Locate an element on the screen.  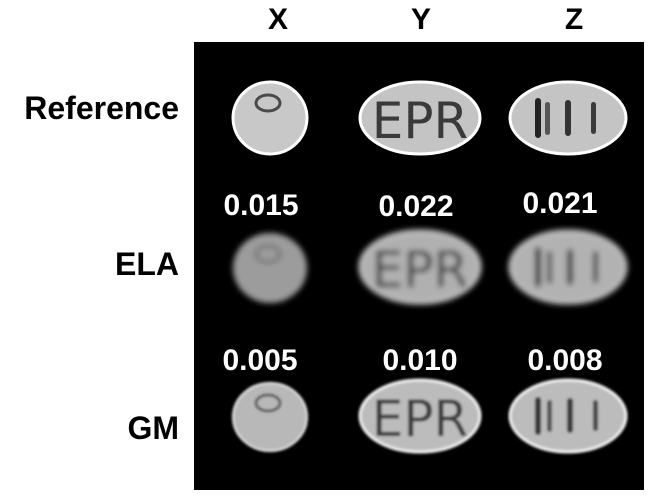
ela-z-slice is located at coordinates (568, 267).